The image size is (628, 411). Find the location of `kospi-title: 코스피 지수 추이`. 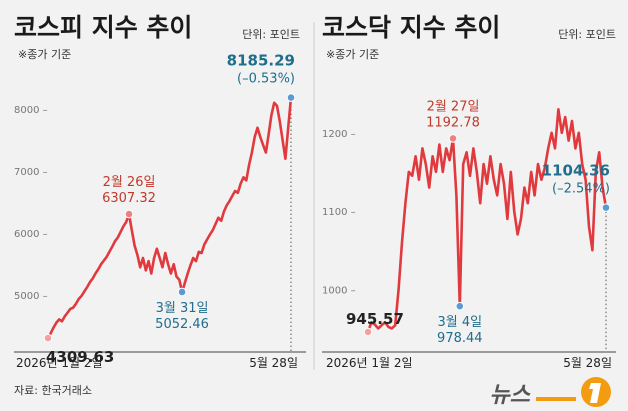

kospi-title: 코스피 지수 추이 is located at coordinates (103, 27).